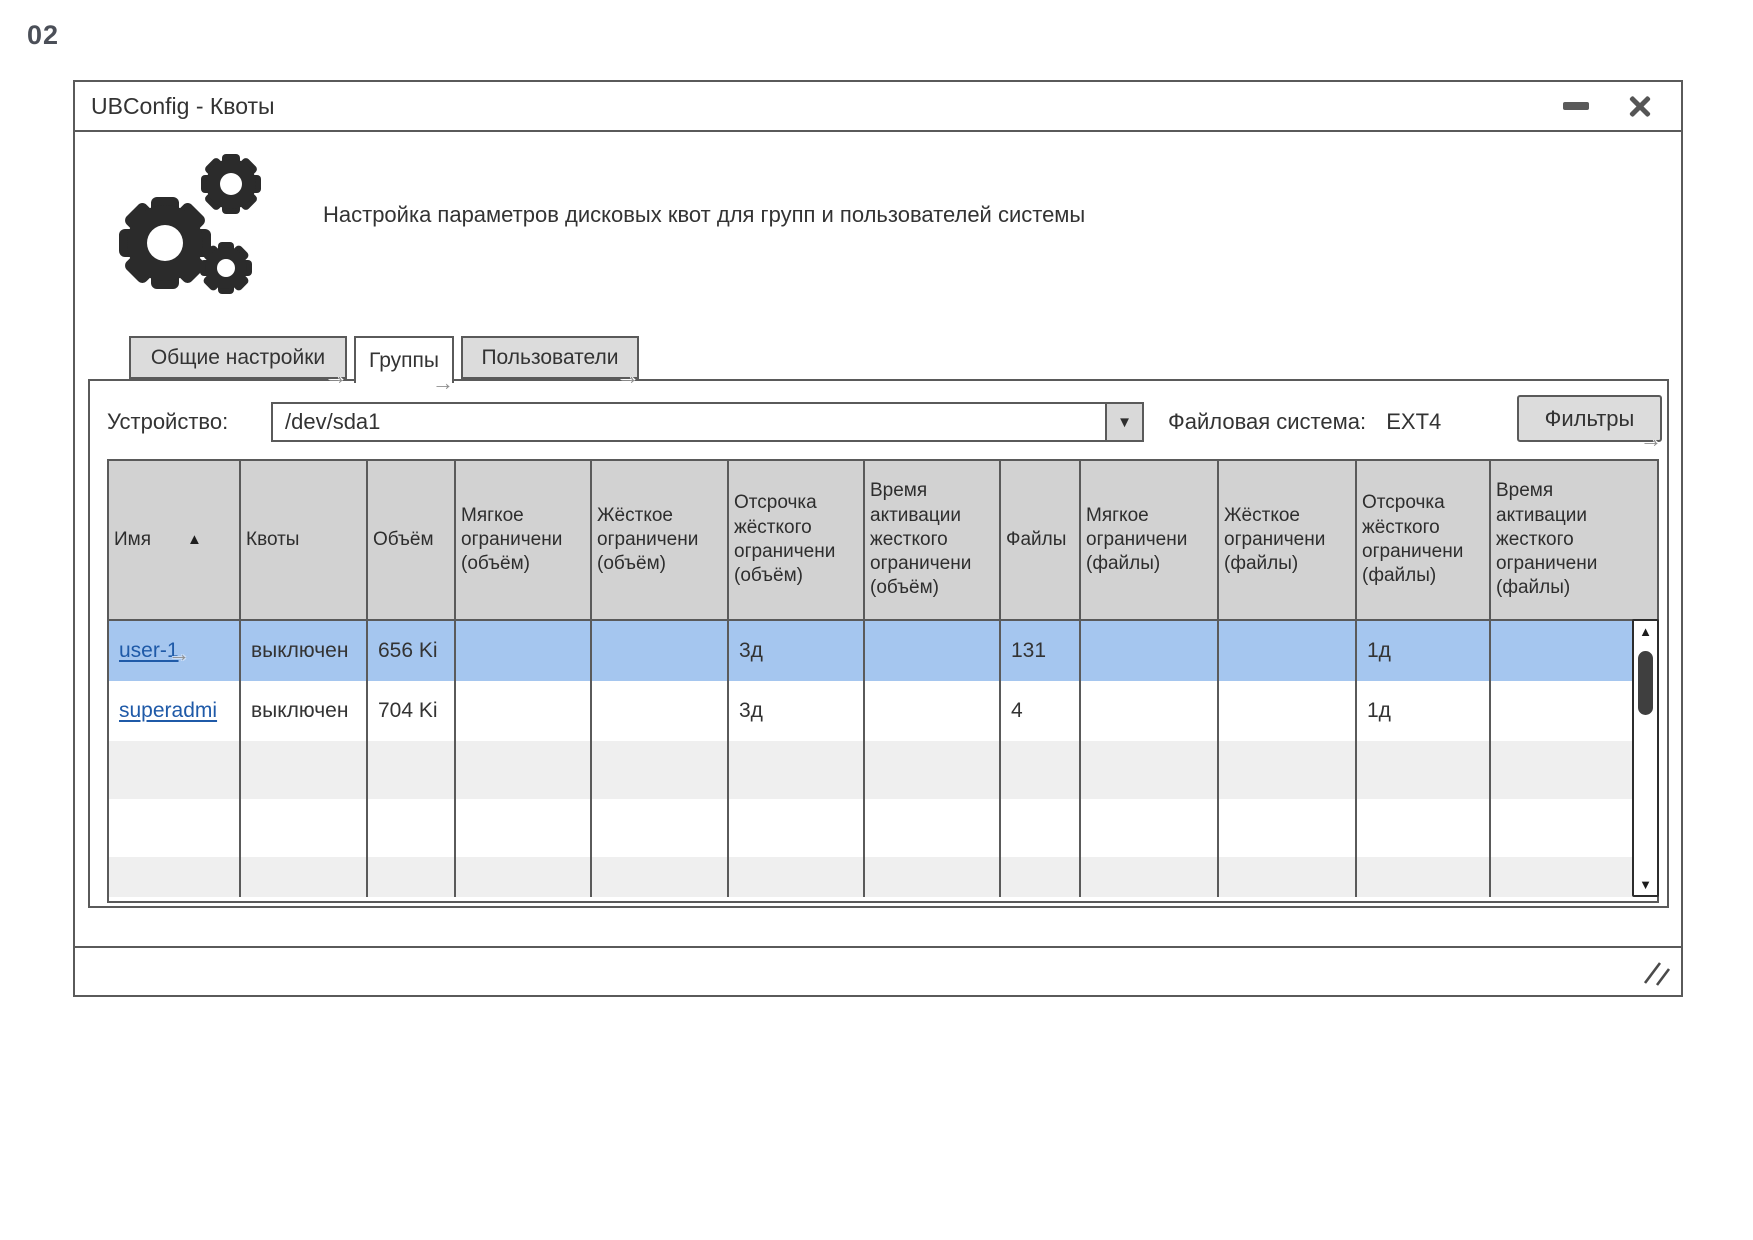 Image resolution: width=1753 pixels, height=1240 pixels. Describe the element at coordinates (1645, 683) in the screenshot. I see `scrollbar-thumb` at that location.